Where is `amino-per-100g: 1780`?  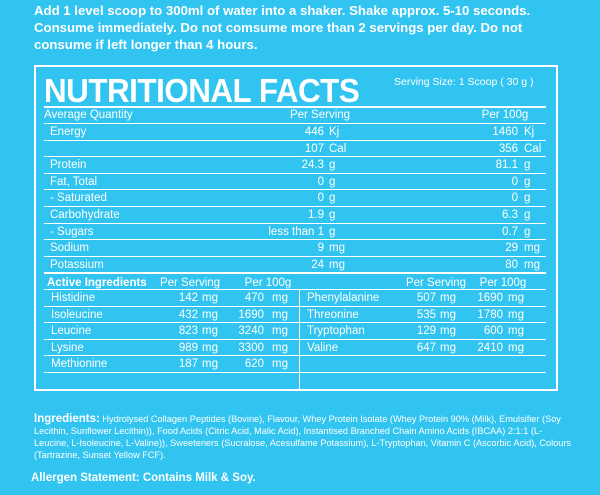
amino-per-100g: 1780 is located at coordinates (490, 314).